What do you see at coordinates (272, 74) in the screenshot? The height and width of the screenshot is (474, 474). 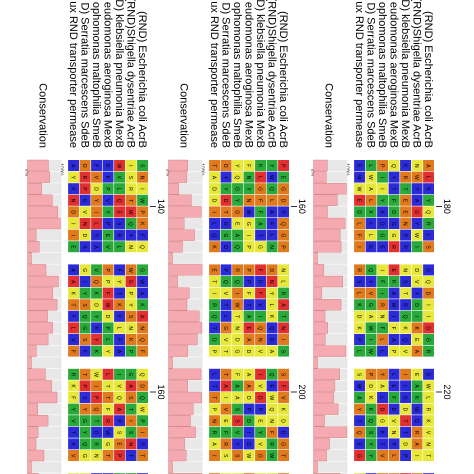 I see `sequence-label: (RND)Shigella dysentriae AcrB` at bounding box center [272, 74].